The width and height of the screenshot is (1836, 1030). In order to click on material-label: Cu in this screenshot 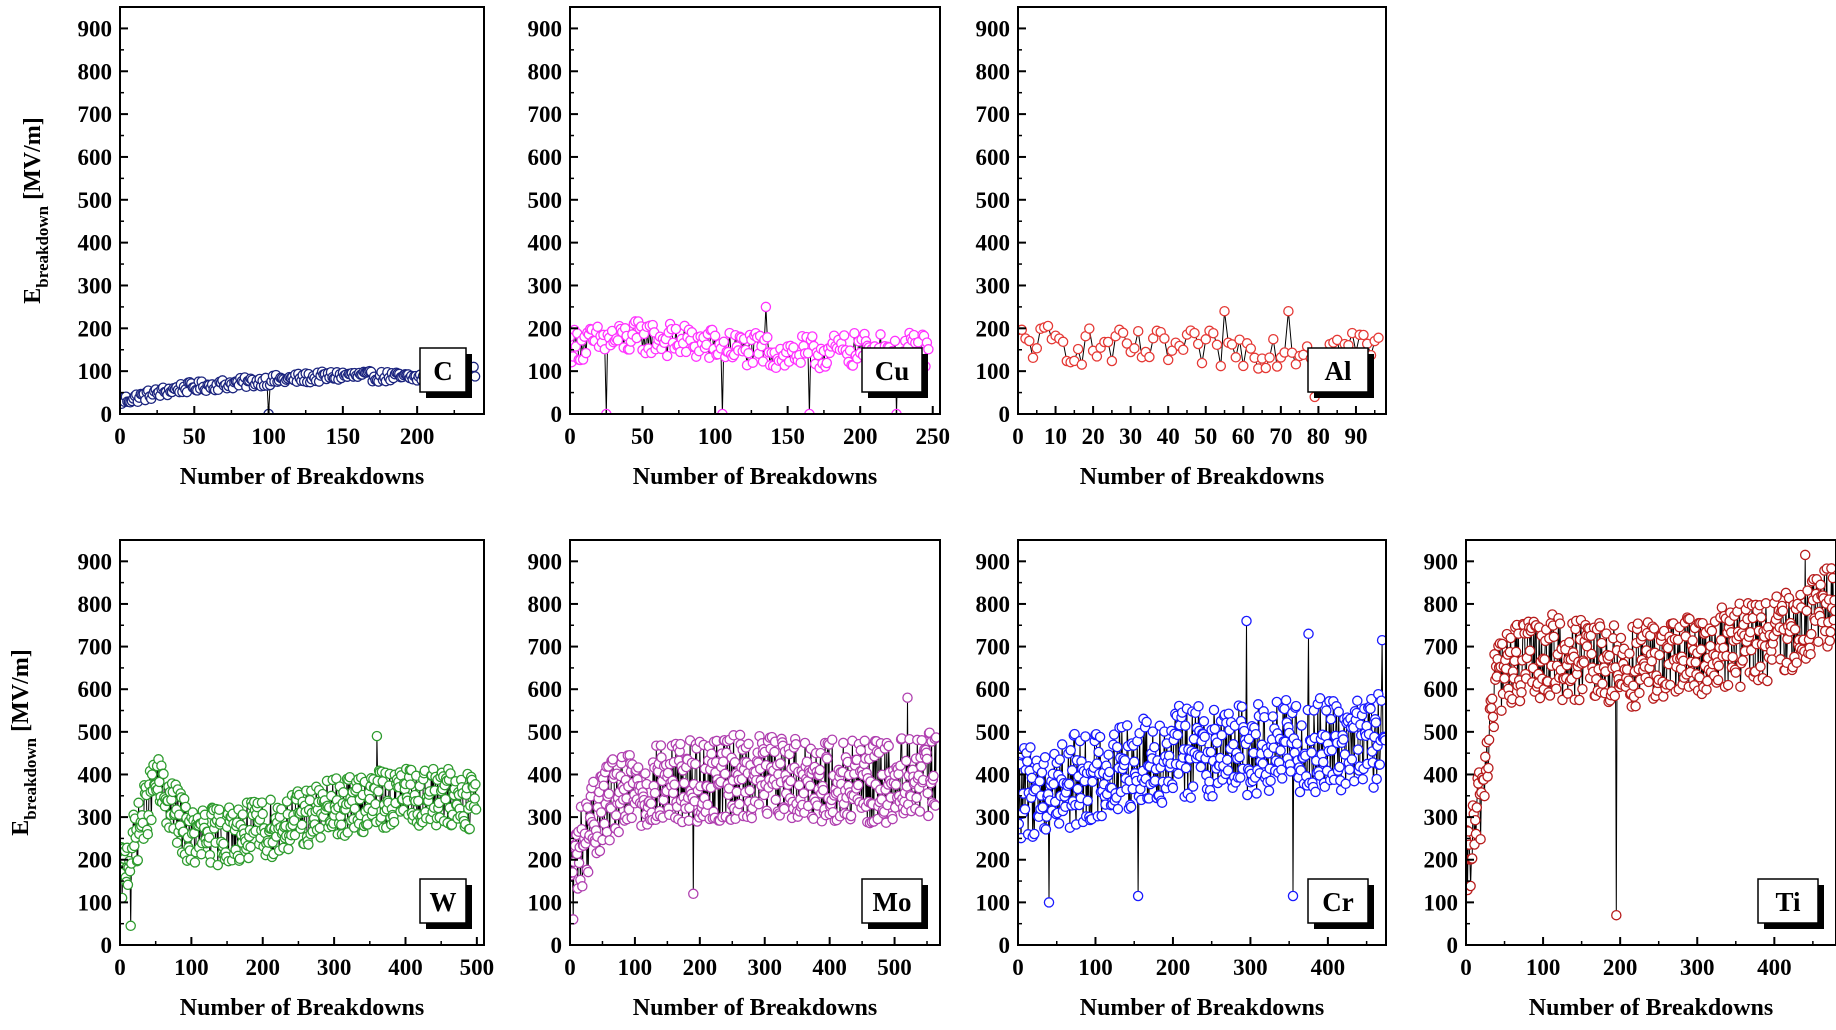, I will do `click(892, 371)`.